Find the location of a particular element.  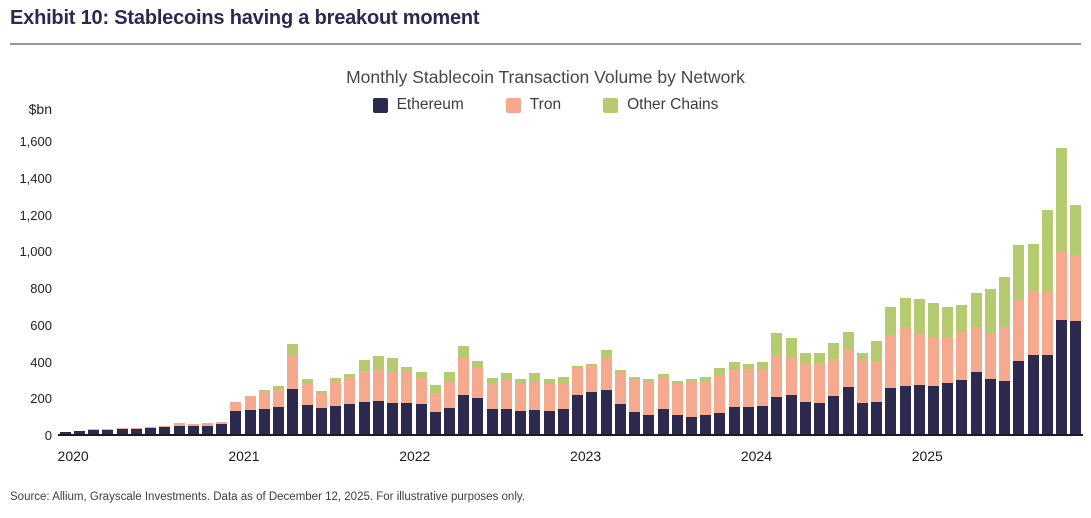

bar-sep-2025 is located at coordinates (1033, 338).